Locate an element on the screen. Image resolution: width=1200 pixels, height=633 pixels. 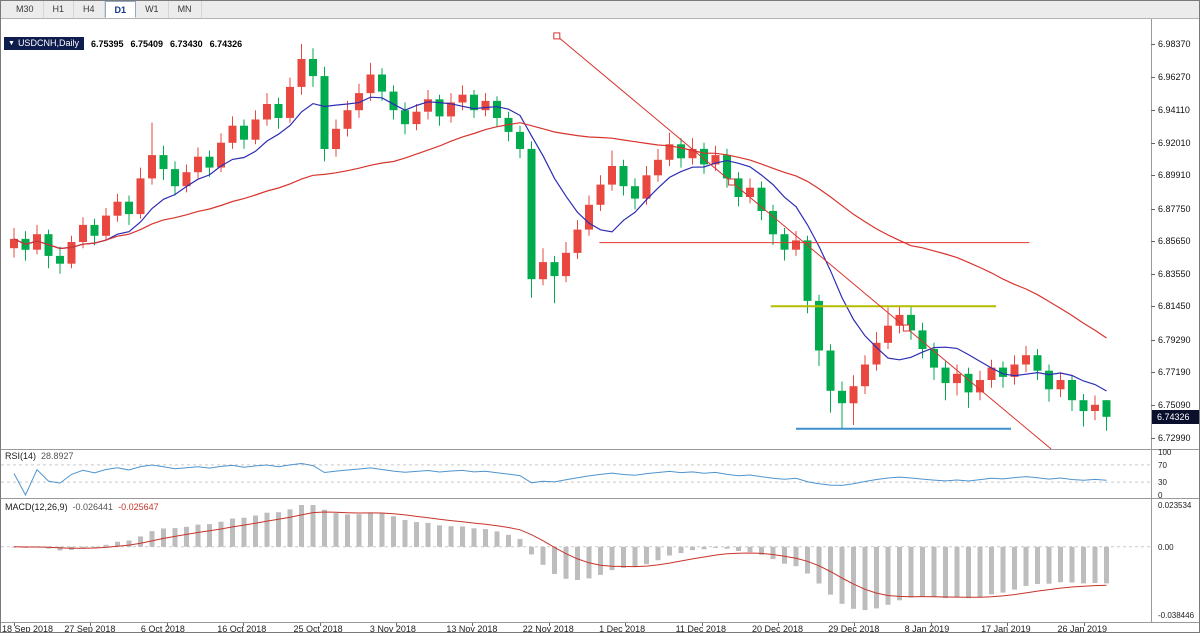
price-axis-label: 6.87750 is located at coordinates (1174, 208).